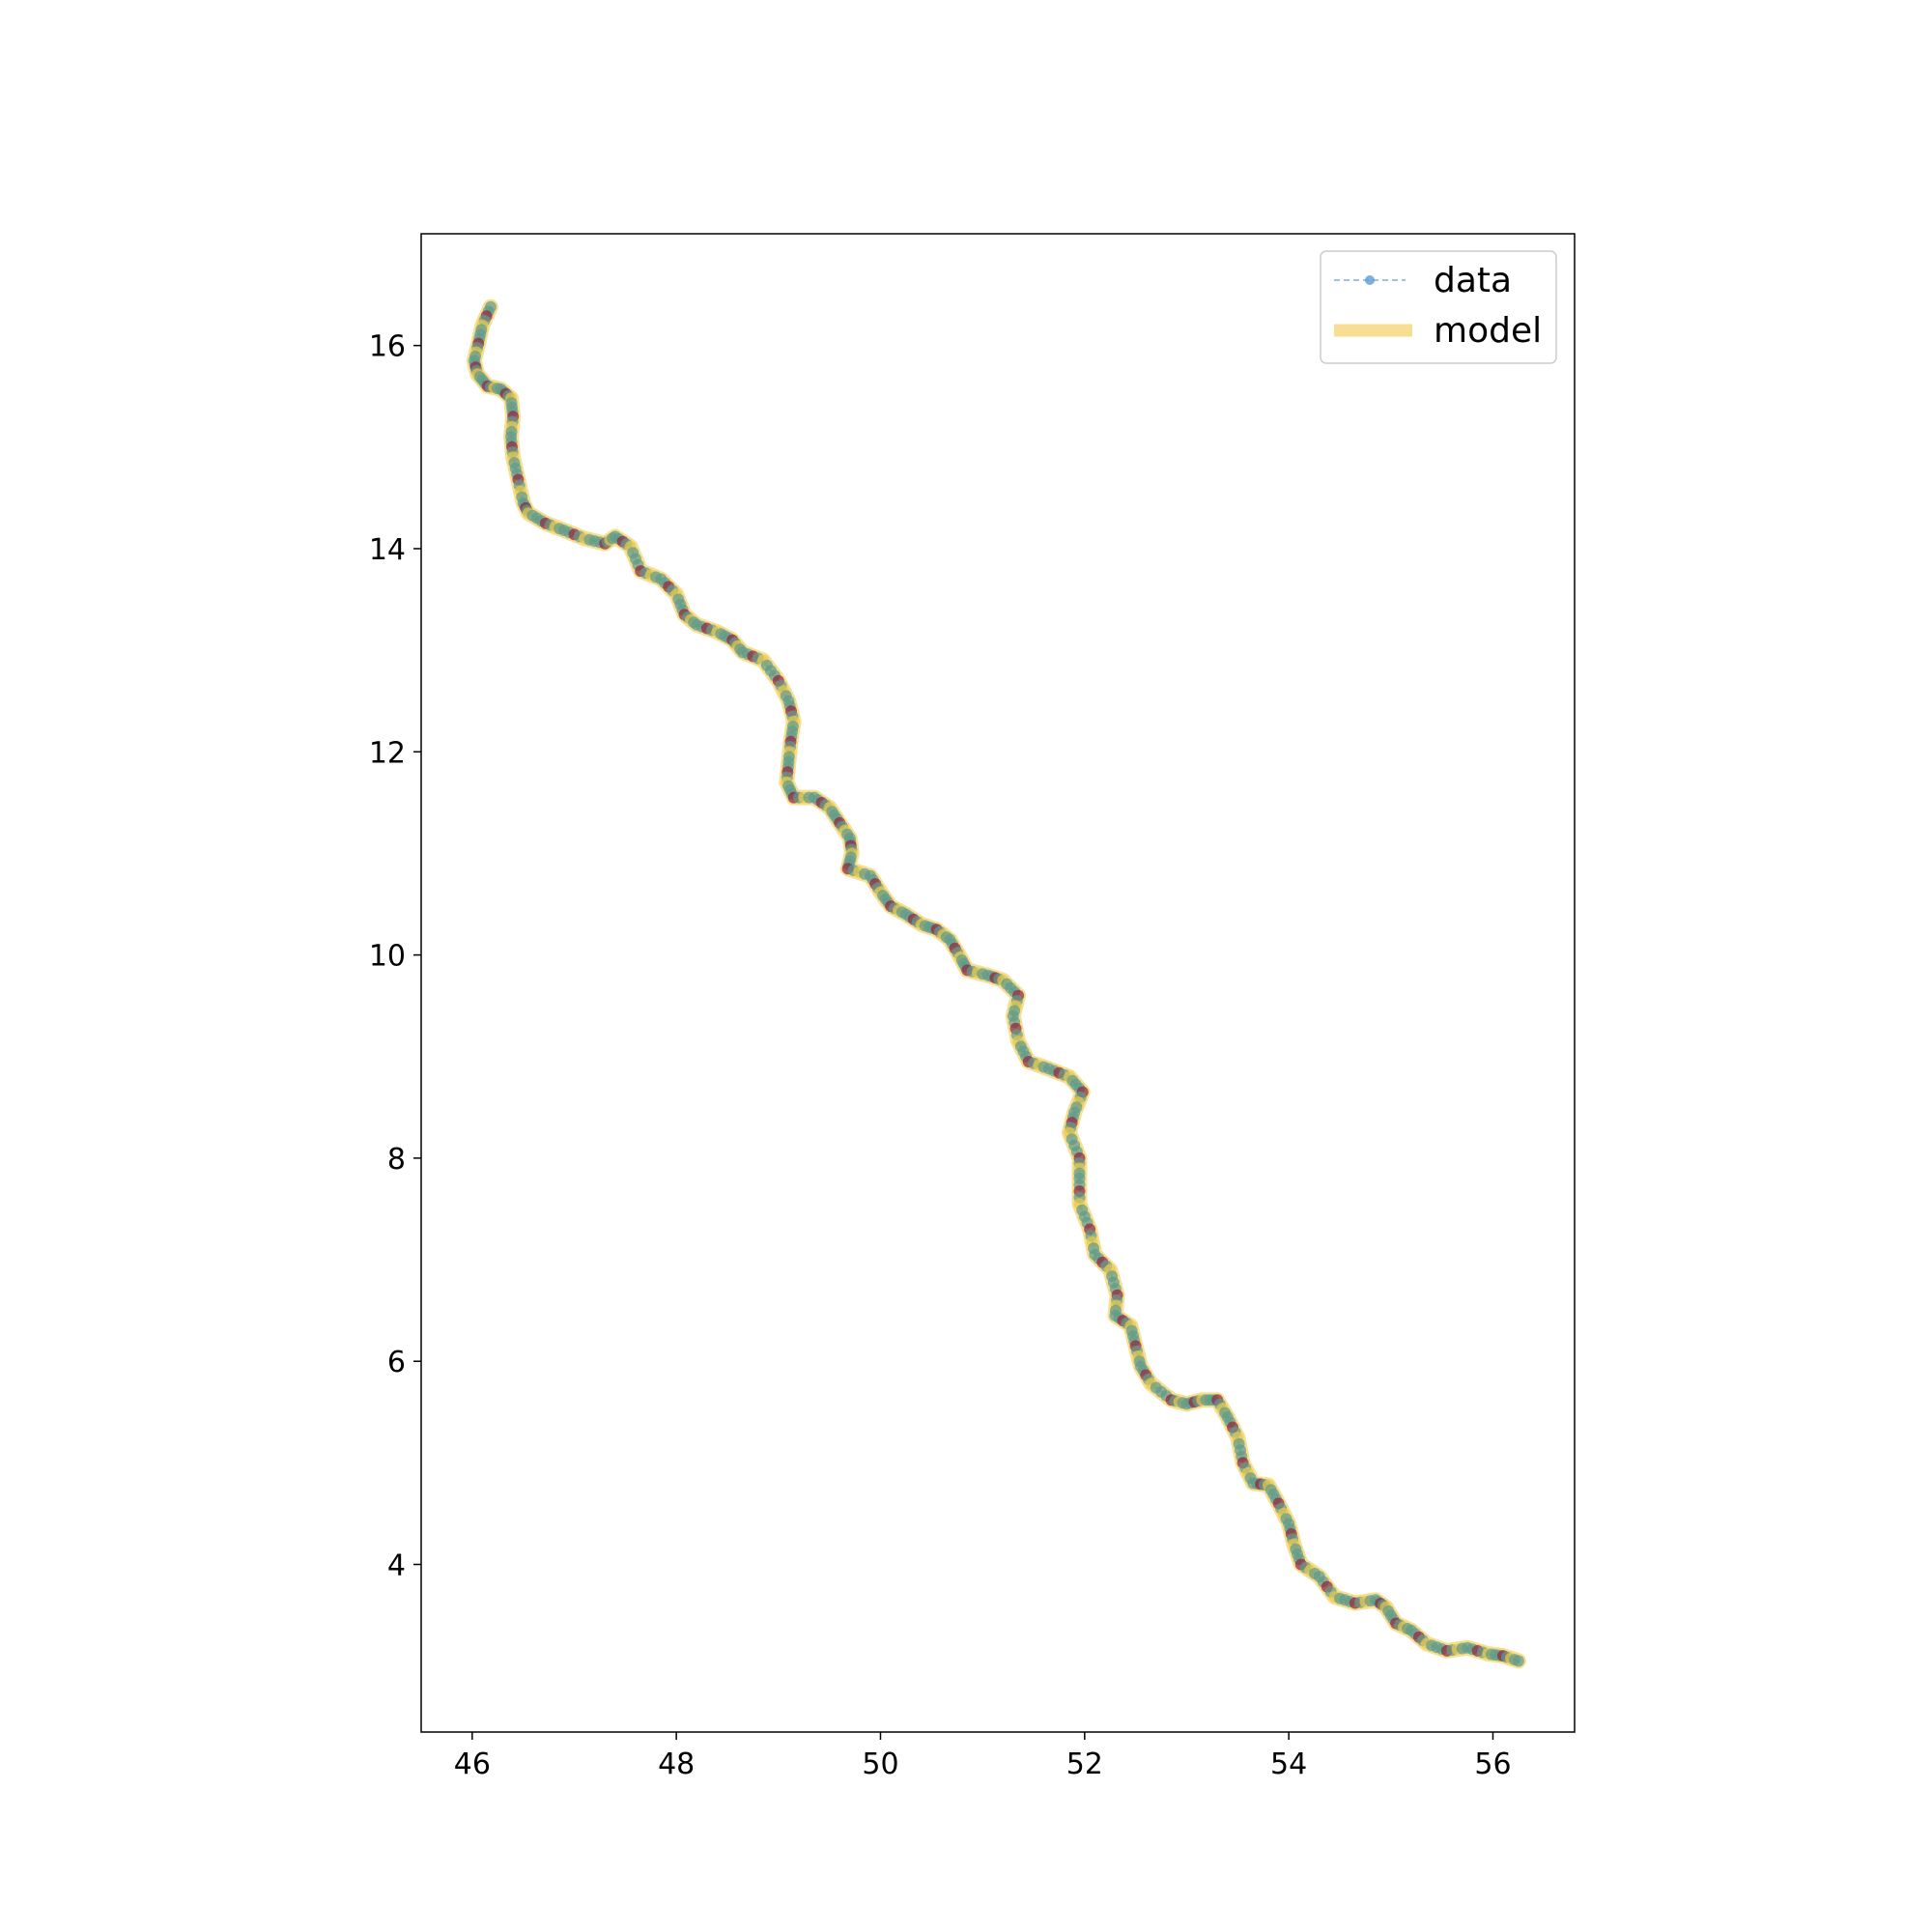 The height and width of the screenshot is (1932, 1932). Describe the element at coordinates (1288, 1764) in the screenshot. I see `x-tick-label: 54` at that location.